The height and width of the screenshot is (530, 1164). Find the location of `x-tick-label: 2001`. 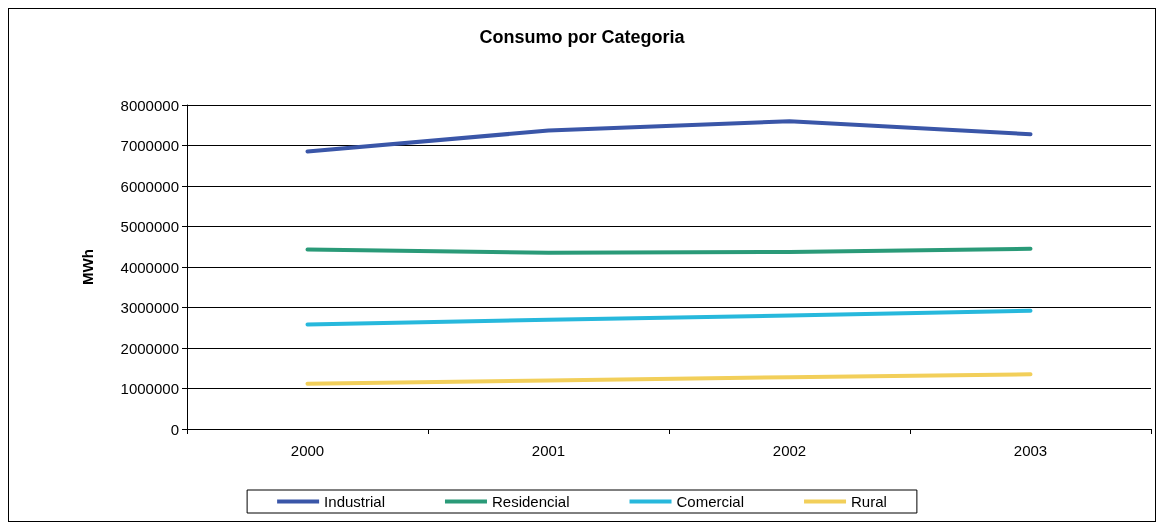

x-tick-label: 2001 is located at coordinates (548, 450).